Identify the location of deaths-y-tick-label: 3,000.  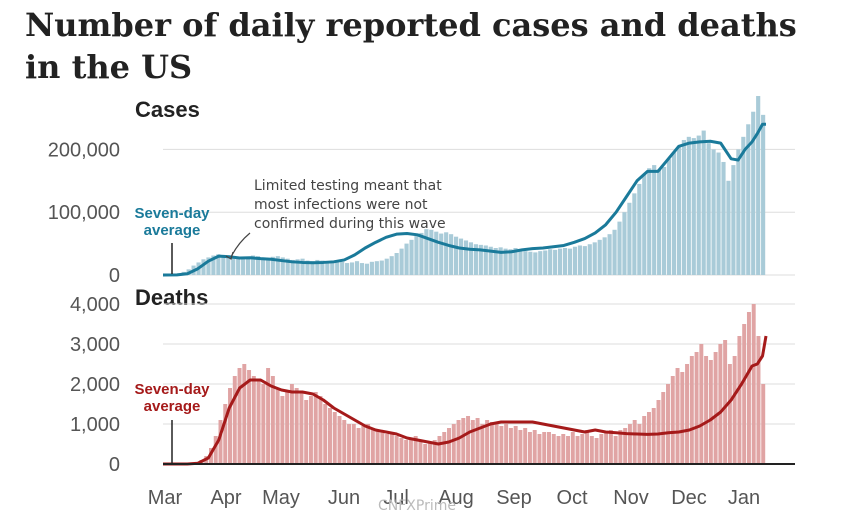
(95, 345).